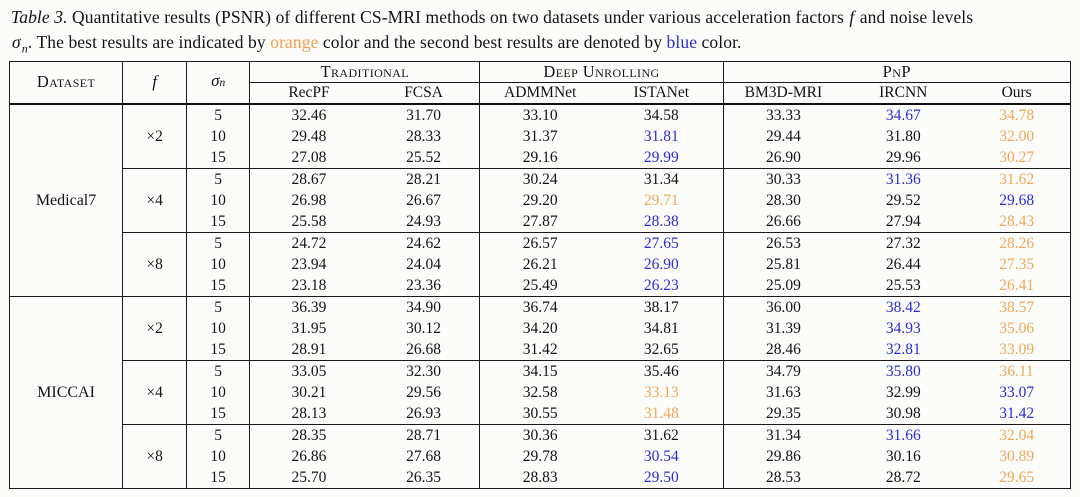 Image resolution: width=1080 pixels, height=497 pixels. I want to click on psnr-cell: 25.52, so click(424, 157).